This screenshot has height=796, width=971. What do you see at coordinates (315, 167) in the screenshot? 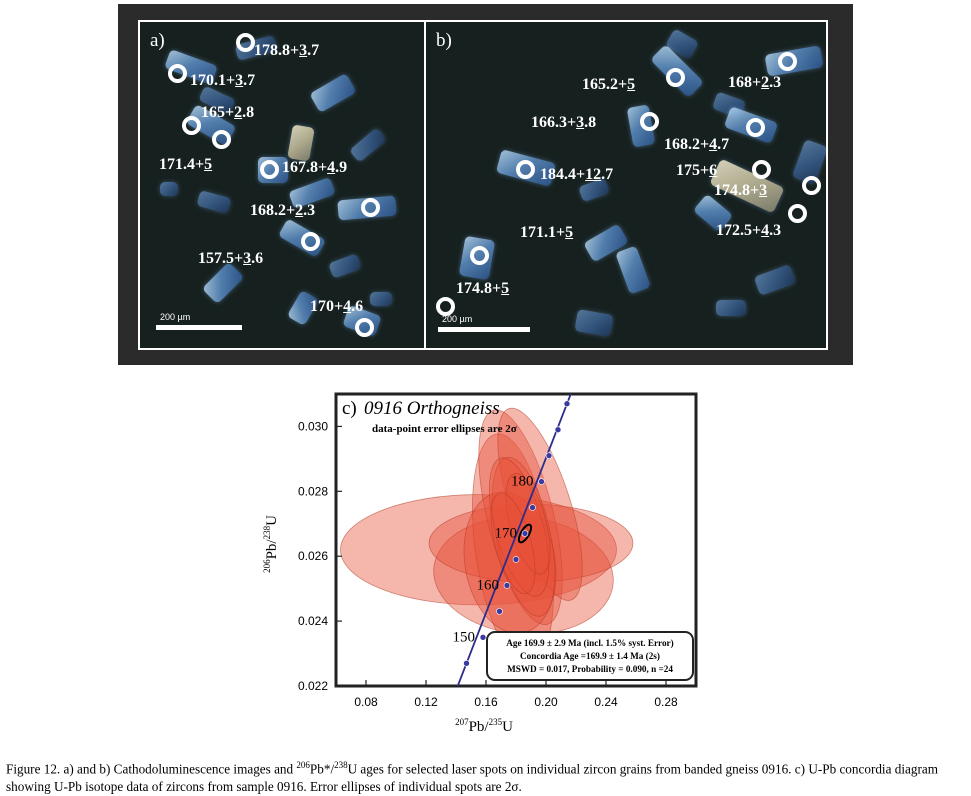
I see `zircon-age-label: 167.8+4.9` at bounding box center [315, 167].